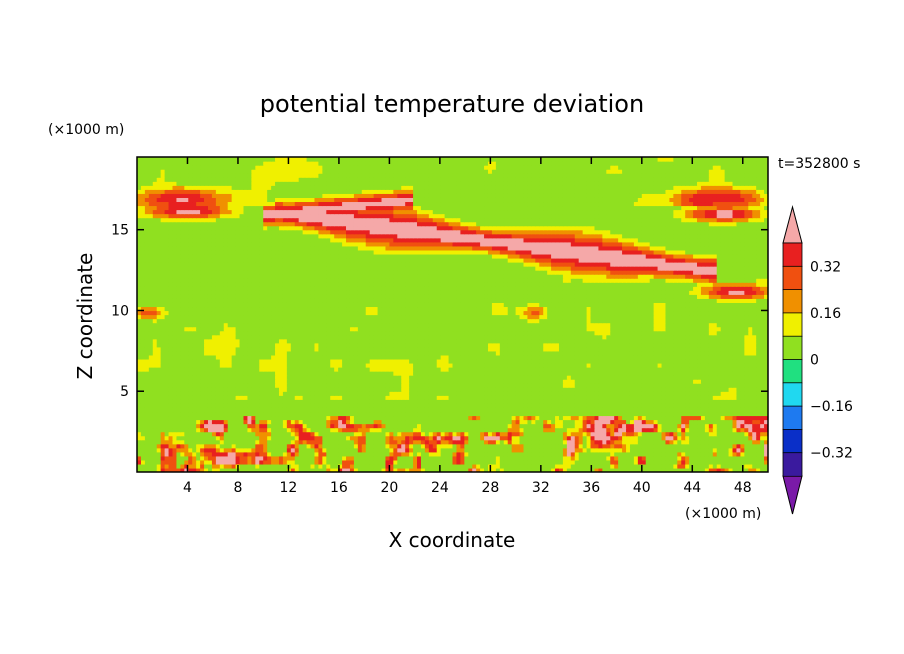 This screenshot has width=904, height=654. What do you see at coordinates (792, 495) in the screenshot?
I see `colorbar-extend-min` at bounding box center [792, 495].